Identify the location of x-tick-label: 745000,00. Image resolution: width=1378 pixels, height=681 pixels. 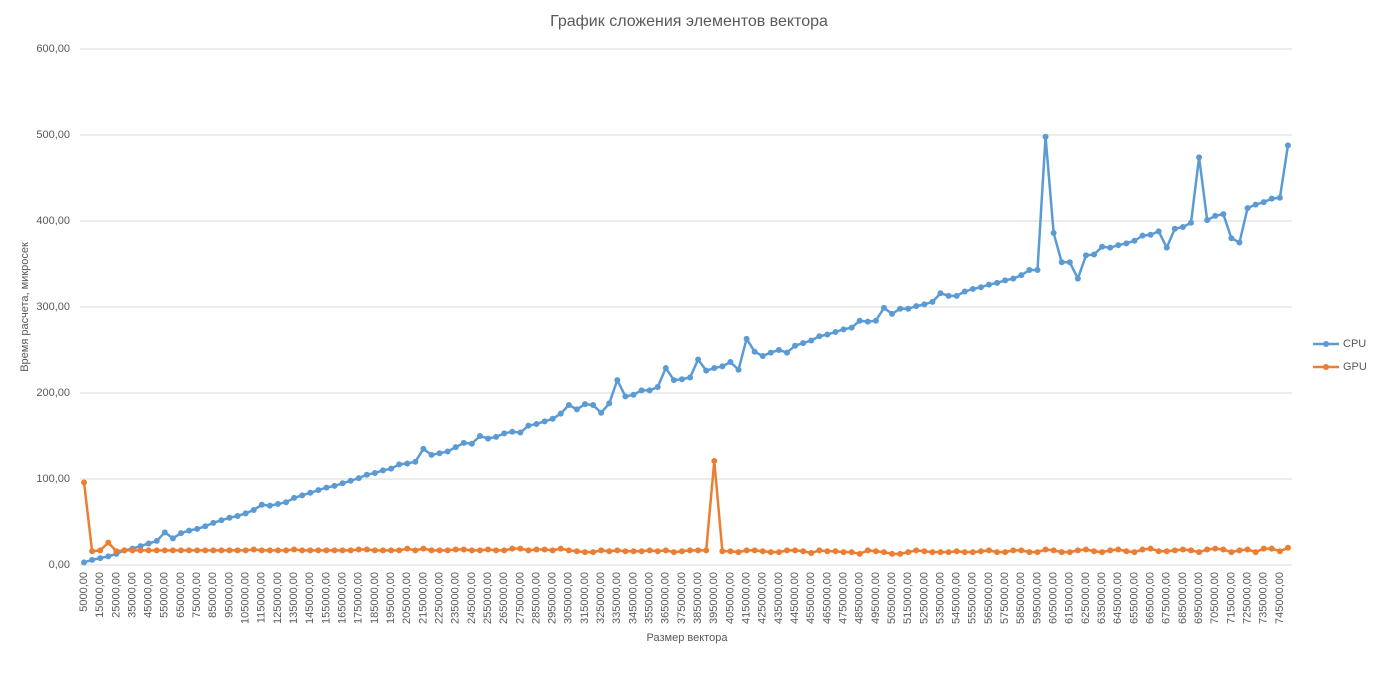
(1280, 598).